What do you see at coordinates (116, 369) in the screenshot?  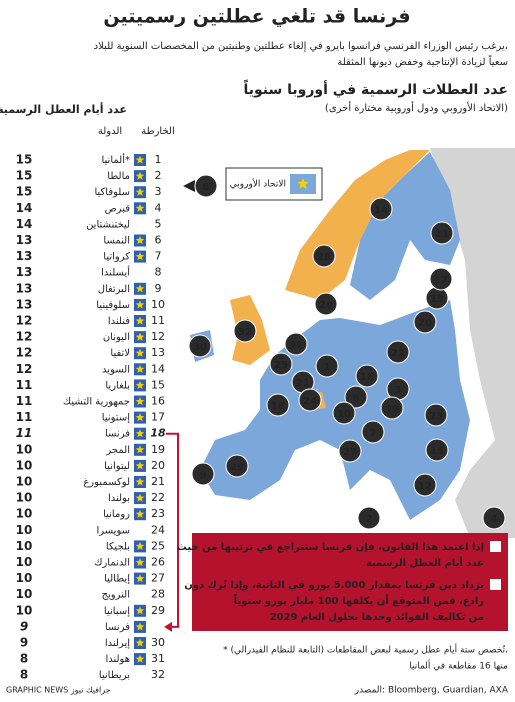 I see `country: السويد` at bounding box center [116, 369].